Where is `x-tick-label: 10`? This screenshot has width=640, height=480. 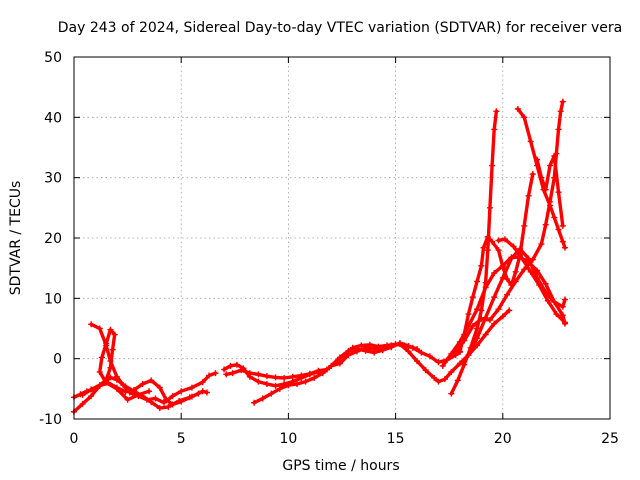
x-tick-label: 10 is located at coordinates (288, 439).